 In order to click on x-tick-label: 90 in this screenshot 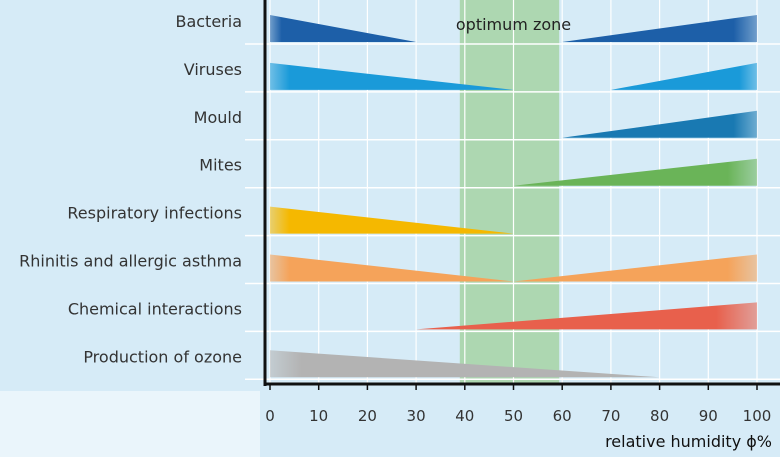, I will do `click(708, 416)`.